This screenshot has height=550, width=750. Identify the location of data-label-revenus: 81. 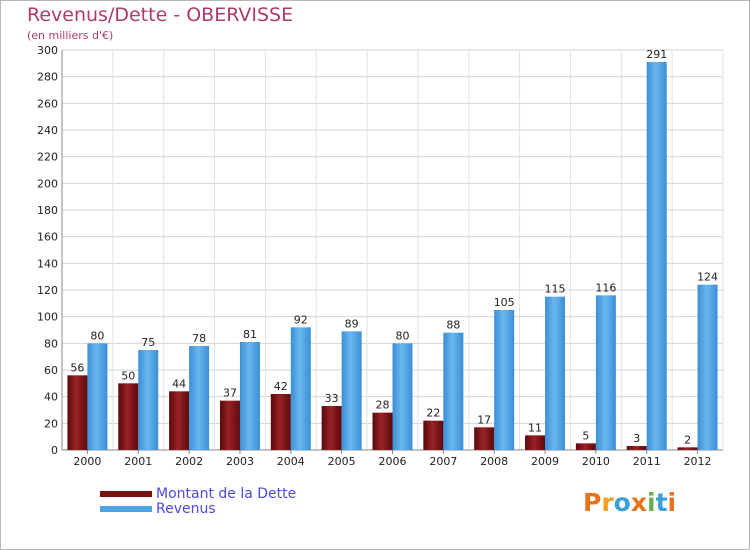
(250, 334).